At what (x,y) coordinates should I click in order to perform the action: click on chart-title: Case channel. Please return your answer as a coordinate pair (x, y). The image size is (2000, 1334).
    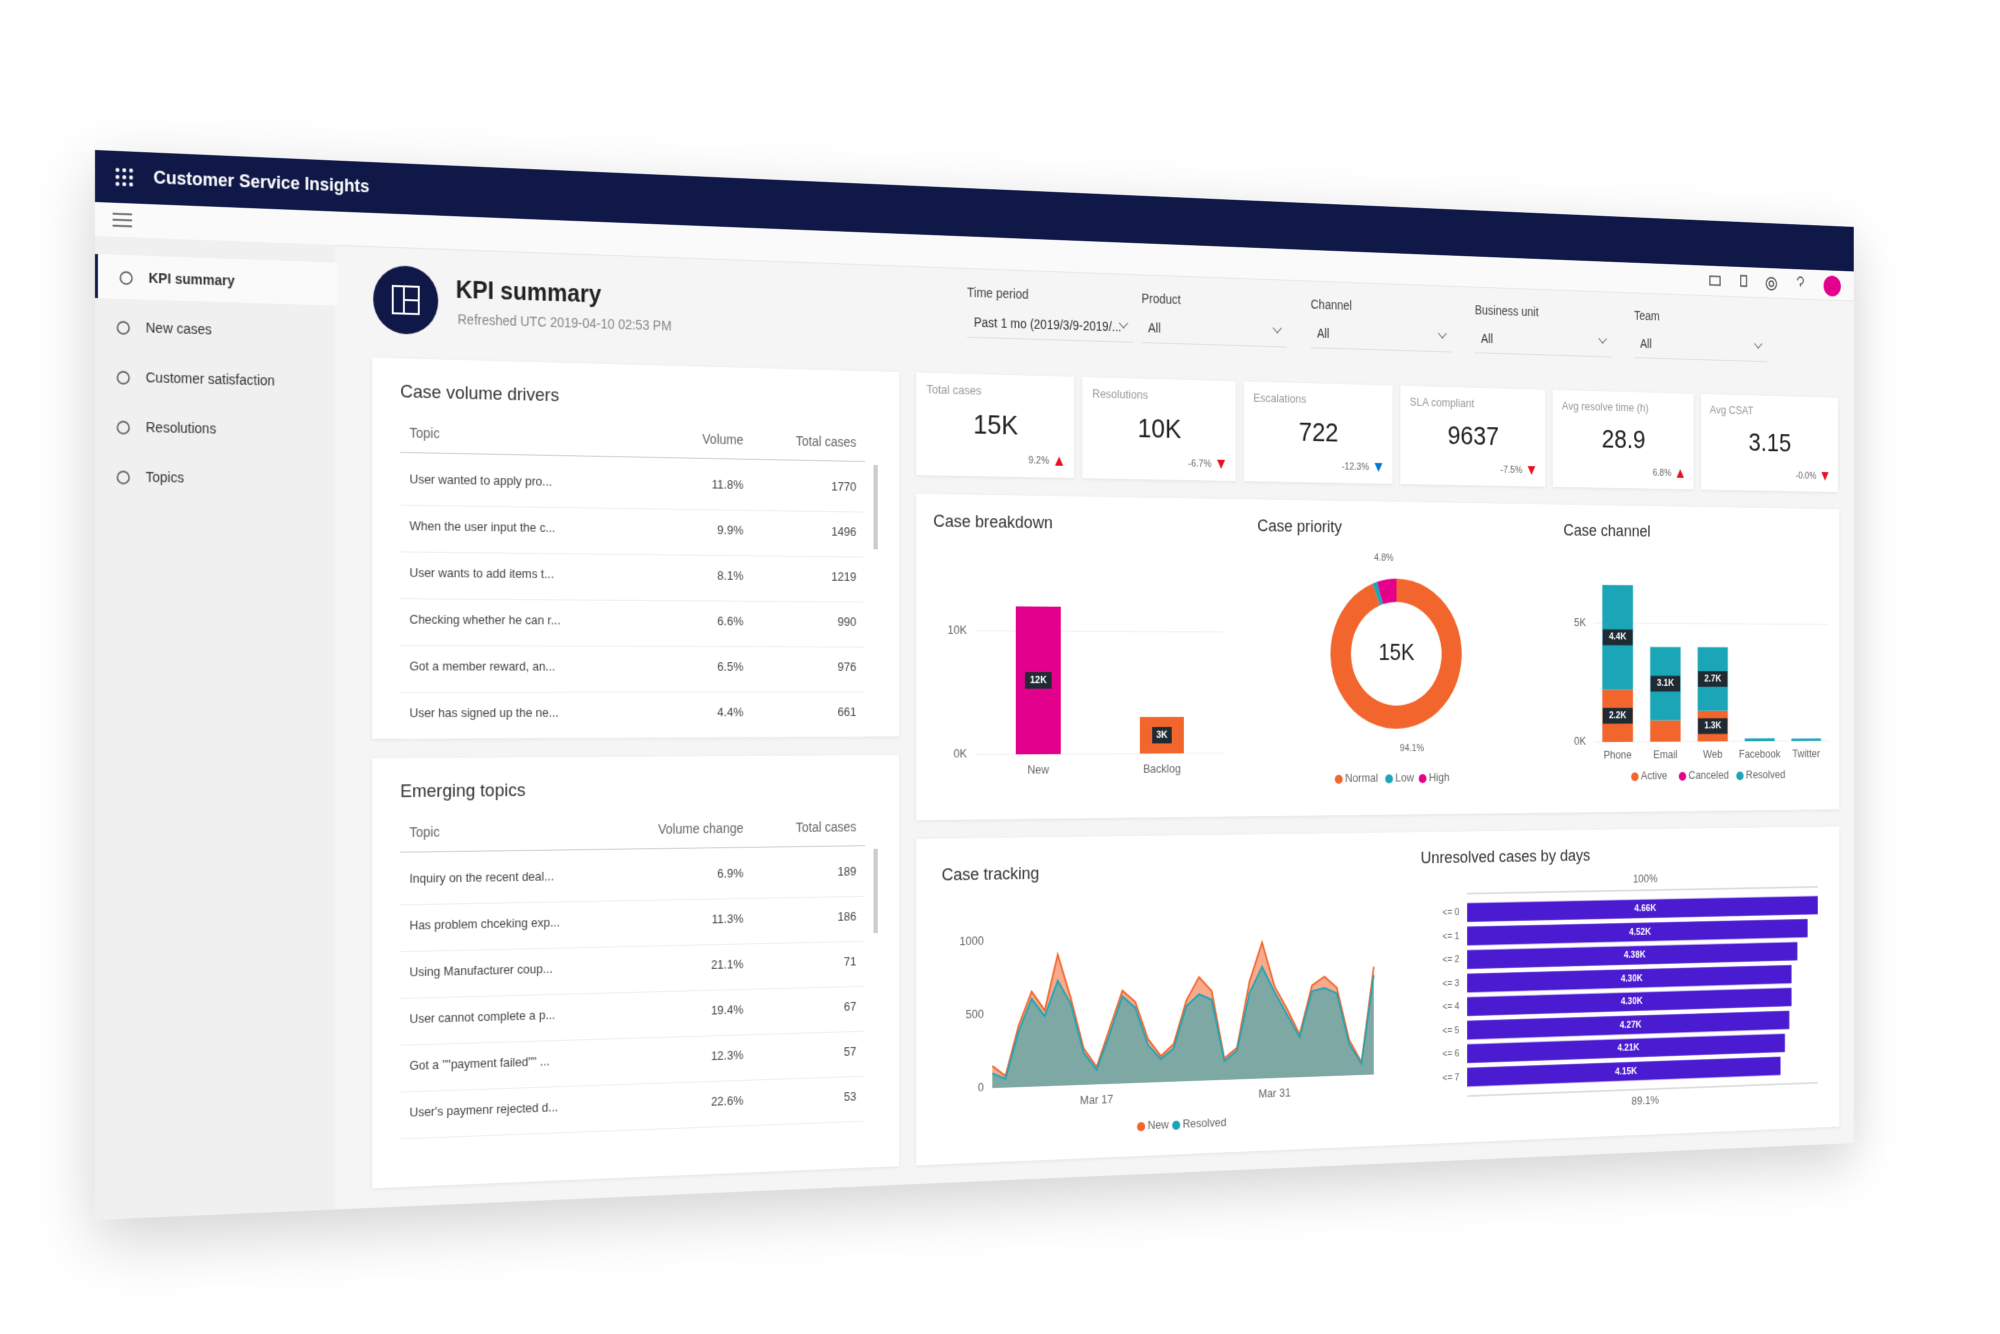
    Looking at the image, I should click on (1606, 530).